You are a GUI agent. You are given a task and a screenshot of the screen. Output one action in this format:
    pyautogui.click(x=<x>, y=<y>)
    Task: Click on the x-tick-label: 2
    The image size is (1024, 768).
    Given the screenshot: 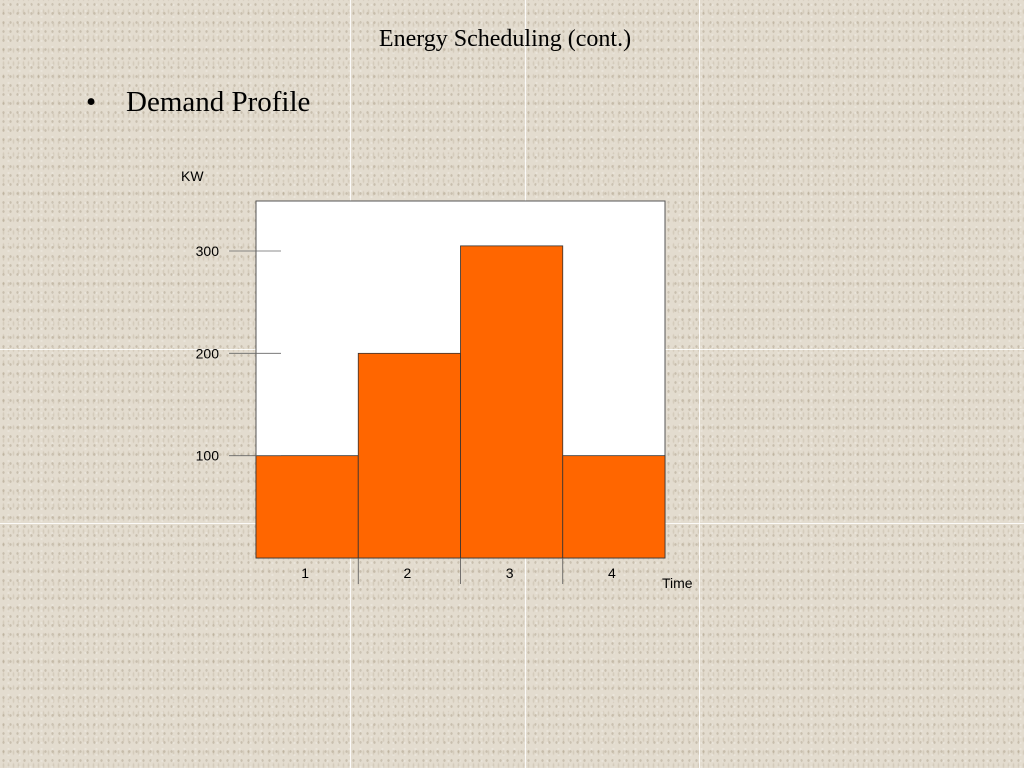 What is the action you would take?
    pyautogui.click(x=407, y=573)
    